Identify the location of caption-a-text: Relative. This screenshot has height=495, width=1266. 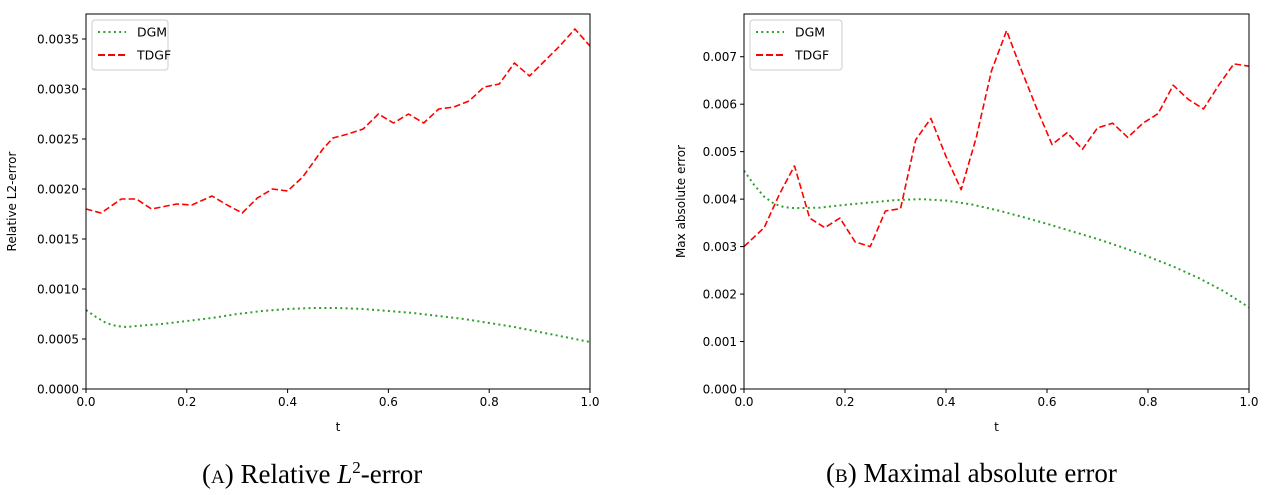
(289, 474).